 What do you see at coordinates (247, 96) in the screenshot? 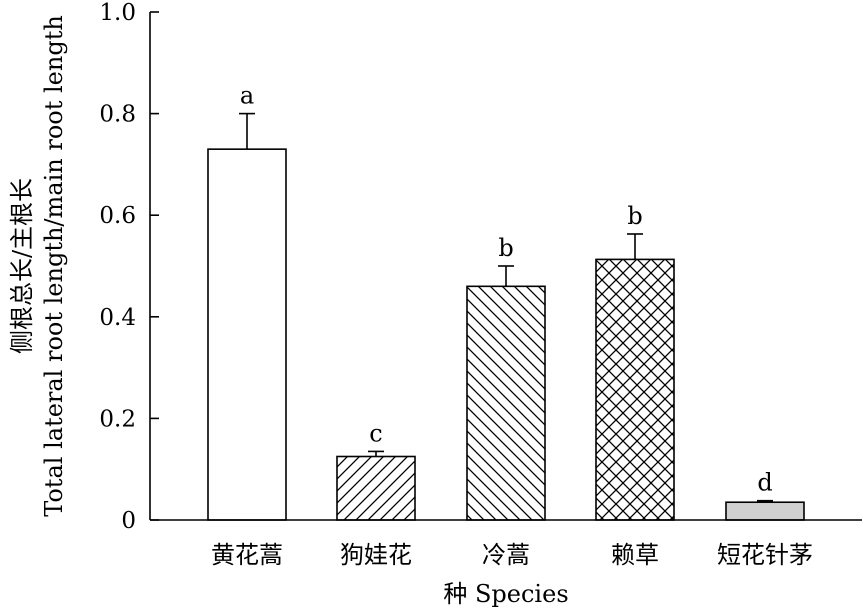
I see `significance-label: a` at bounding box center [247, 96].